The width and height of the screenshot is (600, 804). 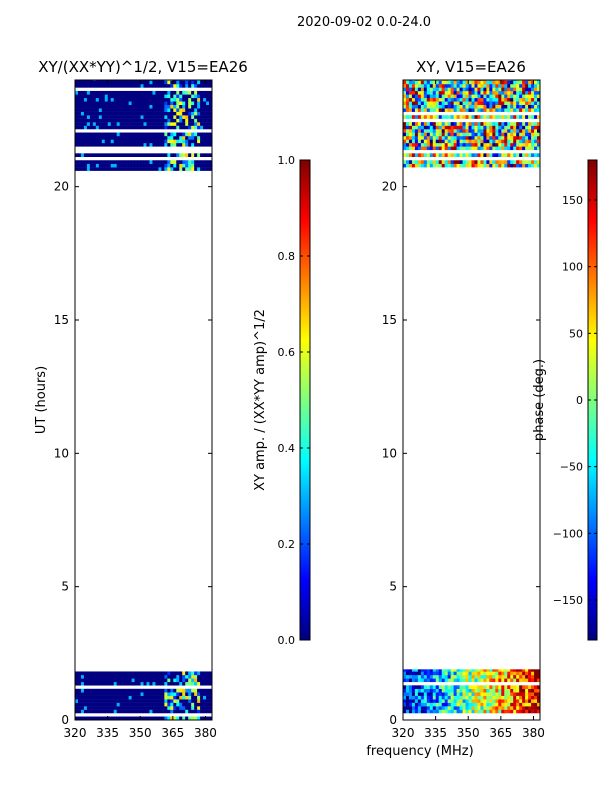 What do you see at coordinates (389, 320) in the screenshot?
I see `phase-ytick-label: 15` at bounding box center [389, 320].